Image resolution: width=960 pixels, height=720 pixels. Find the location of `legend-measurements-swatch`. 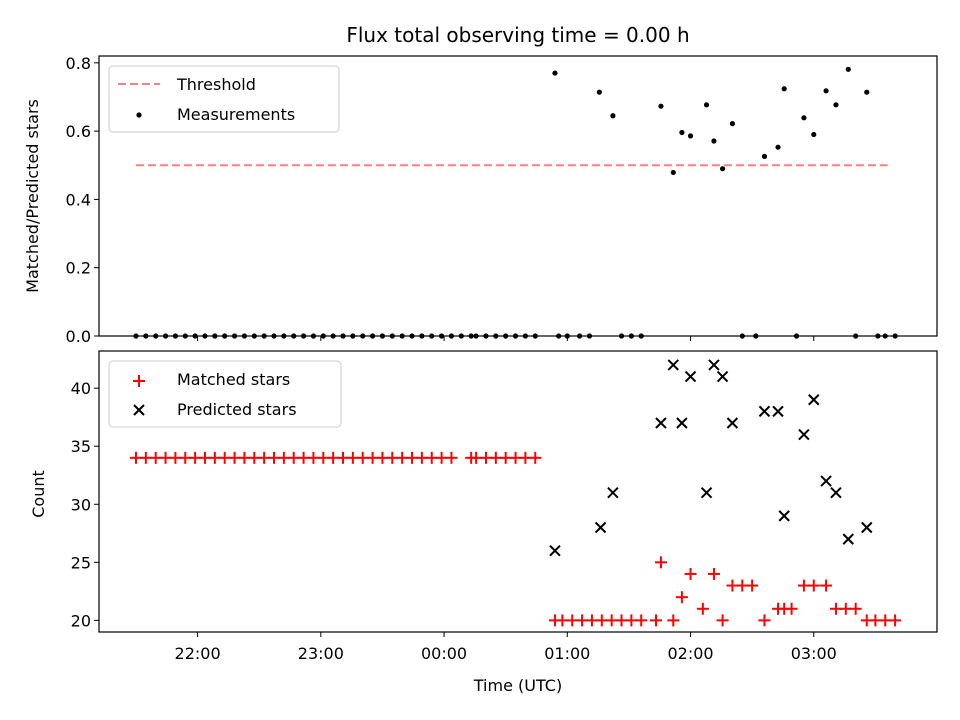

legend-measurements-swatch is located at coordinates (139, 115).